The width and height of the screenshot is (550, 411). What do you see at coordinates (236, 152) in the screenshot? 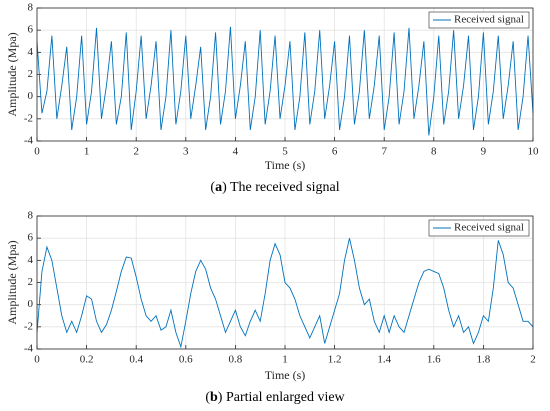
I see `x-tick-label: 4` at bounding box center [236, 152].